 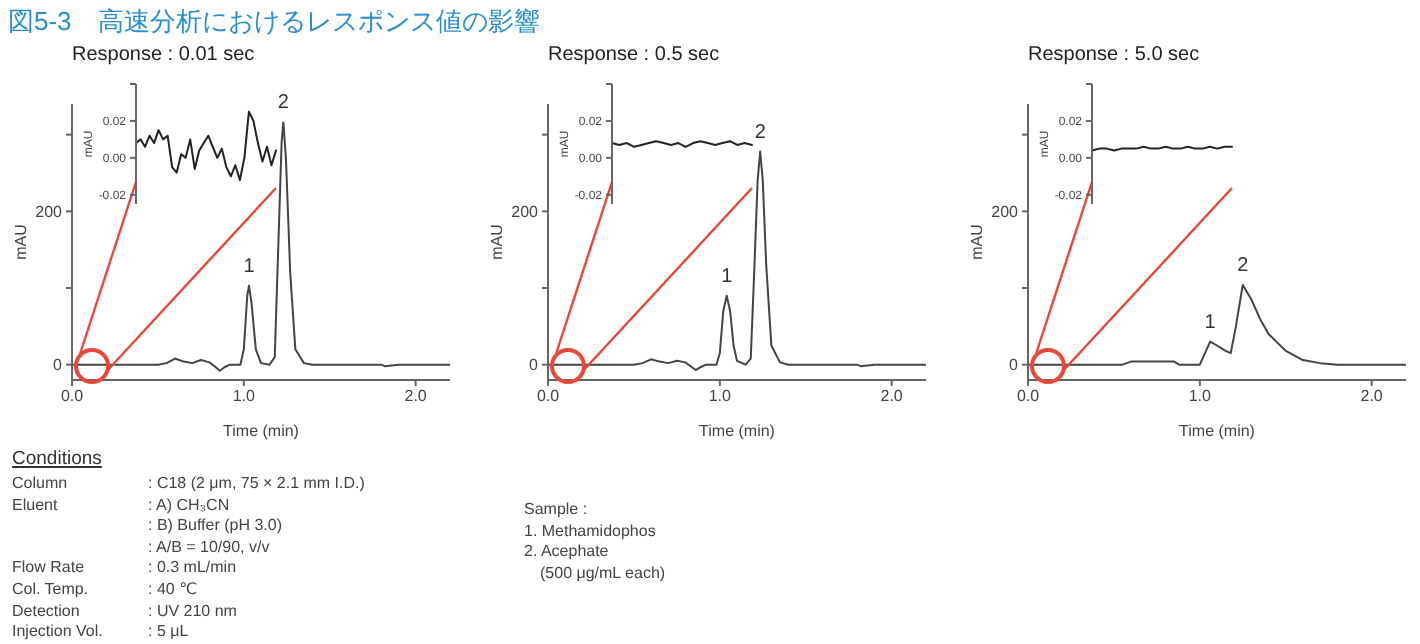 I want to click on chart-title: Response : 0.01 sec, so click(x=163, y=57).